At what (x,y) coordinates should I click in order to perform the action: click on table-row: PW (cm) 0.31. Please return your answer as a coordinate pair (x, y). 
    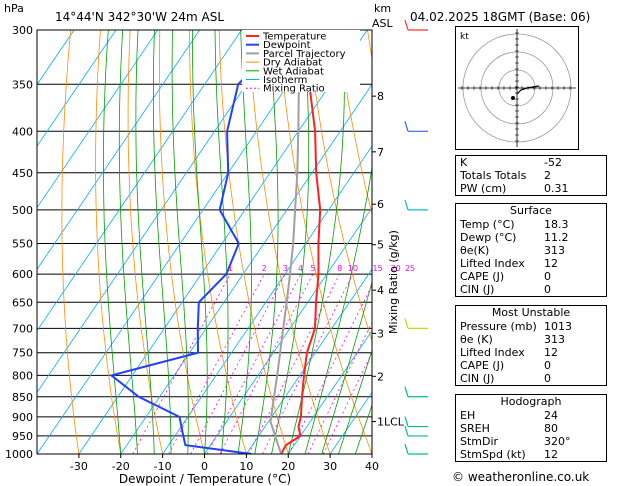
    Looking at the image, I should click on (531, 188).